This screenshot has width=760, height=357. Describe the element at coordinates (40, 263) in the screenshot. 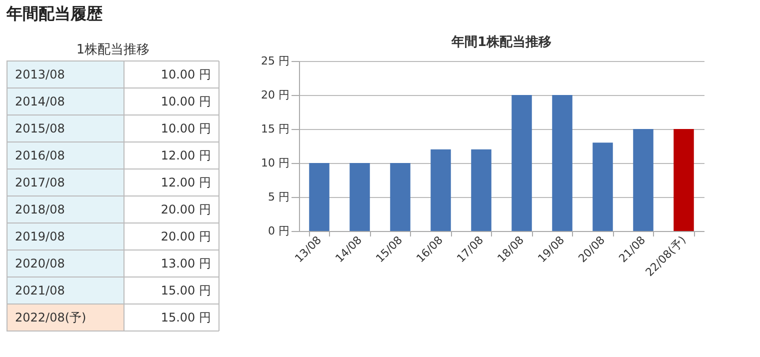

I see `category-label: 2020/08` at that location.